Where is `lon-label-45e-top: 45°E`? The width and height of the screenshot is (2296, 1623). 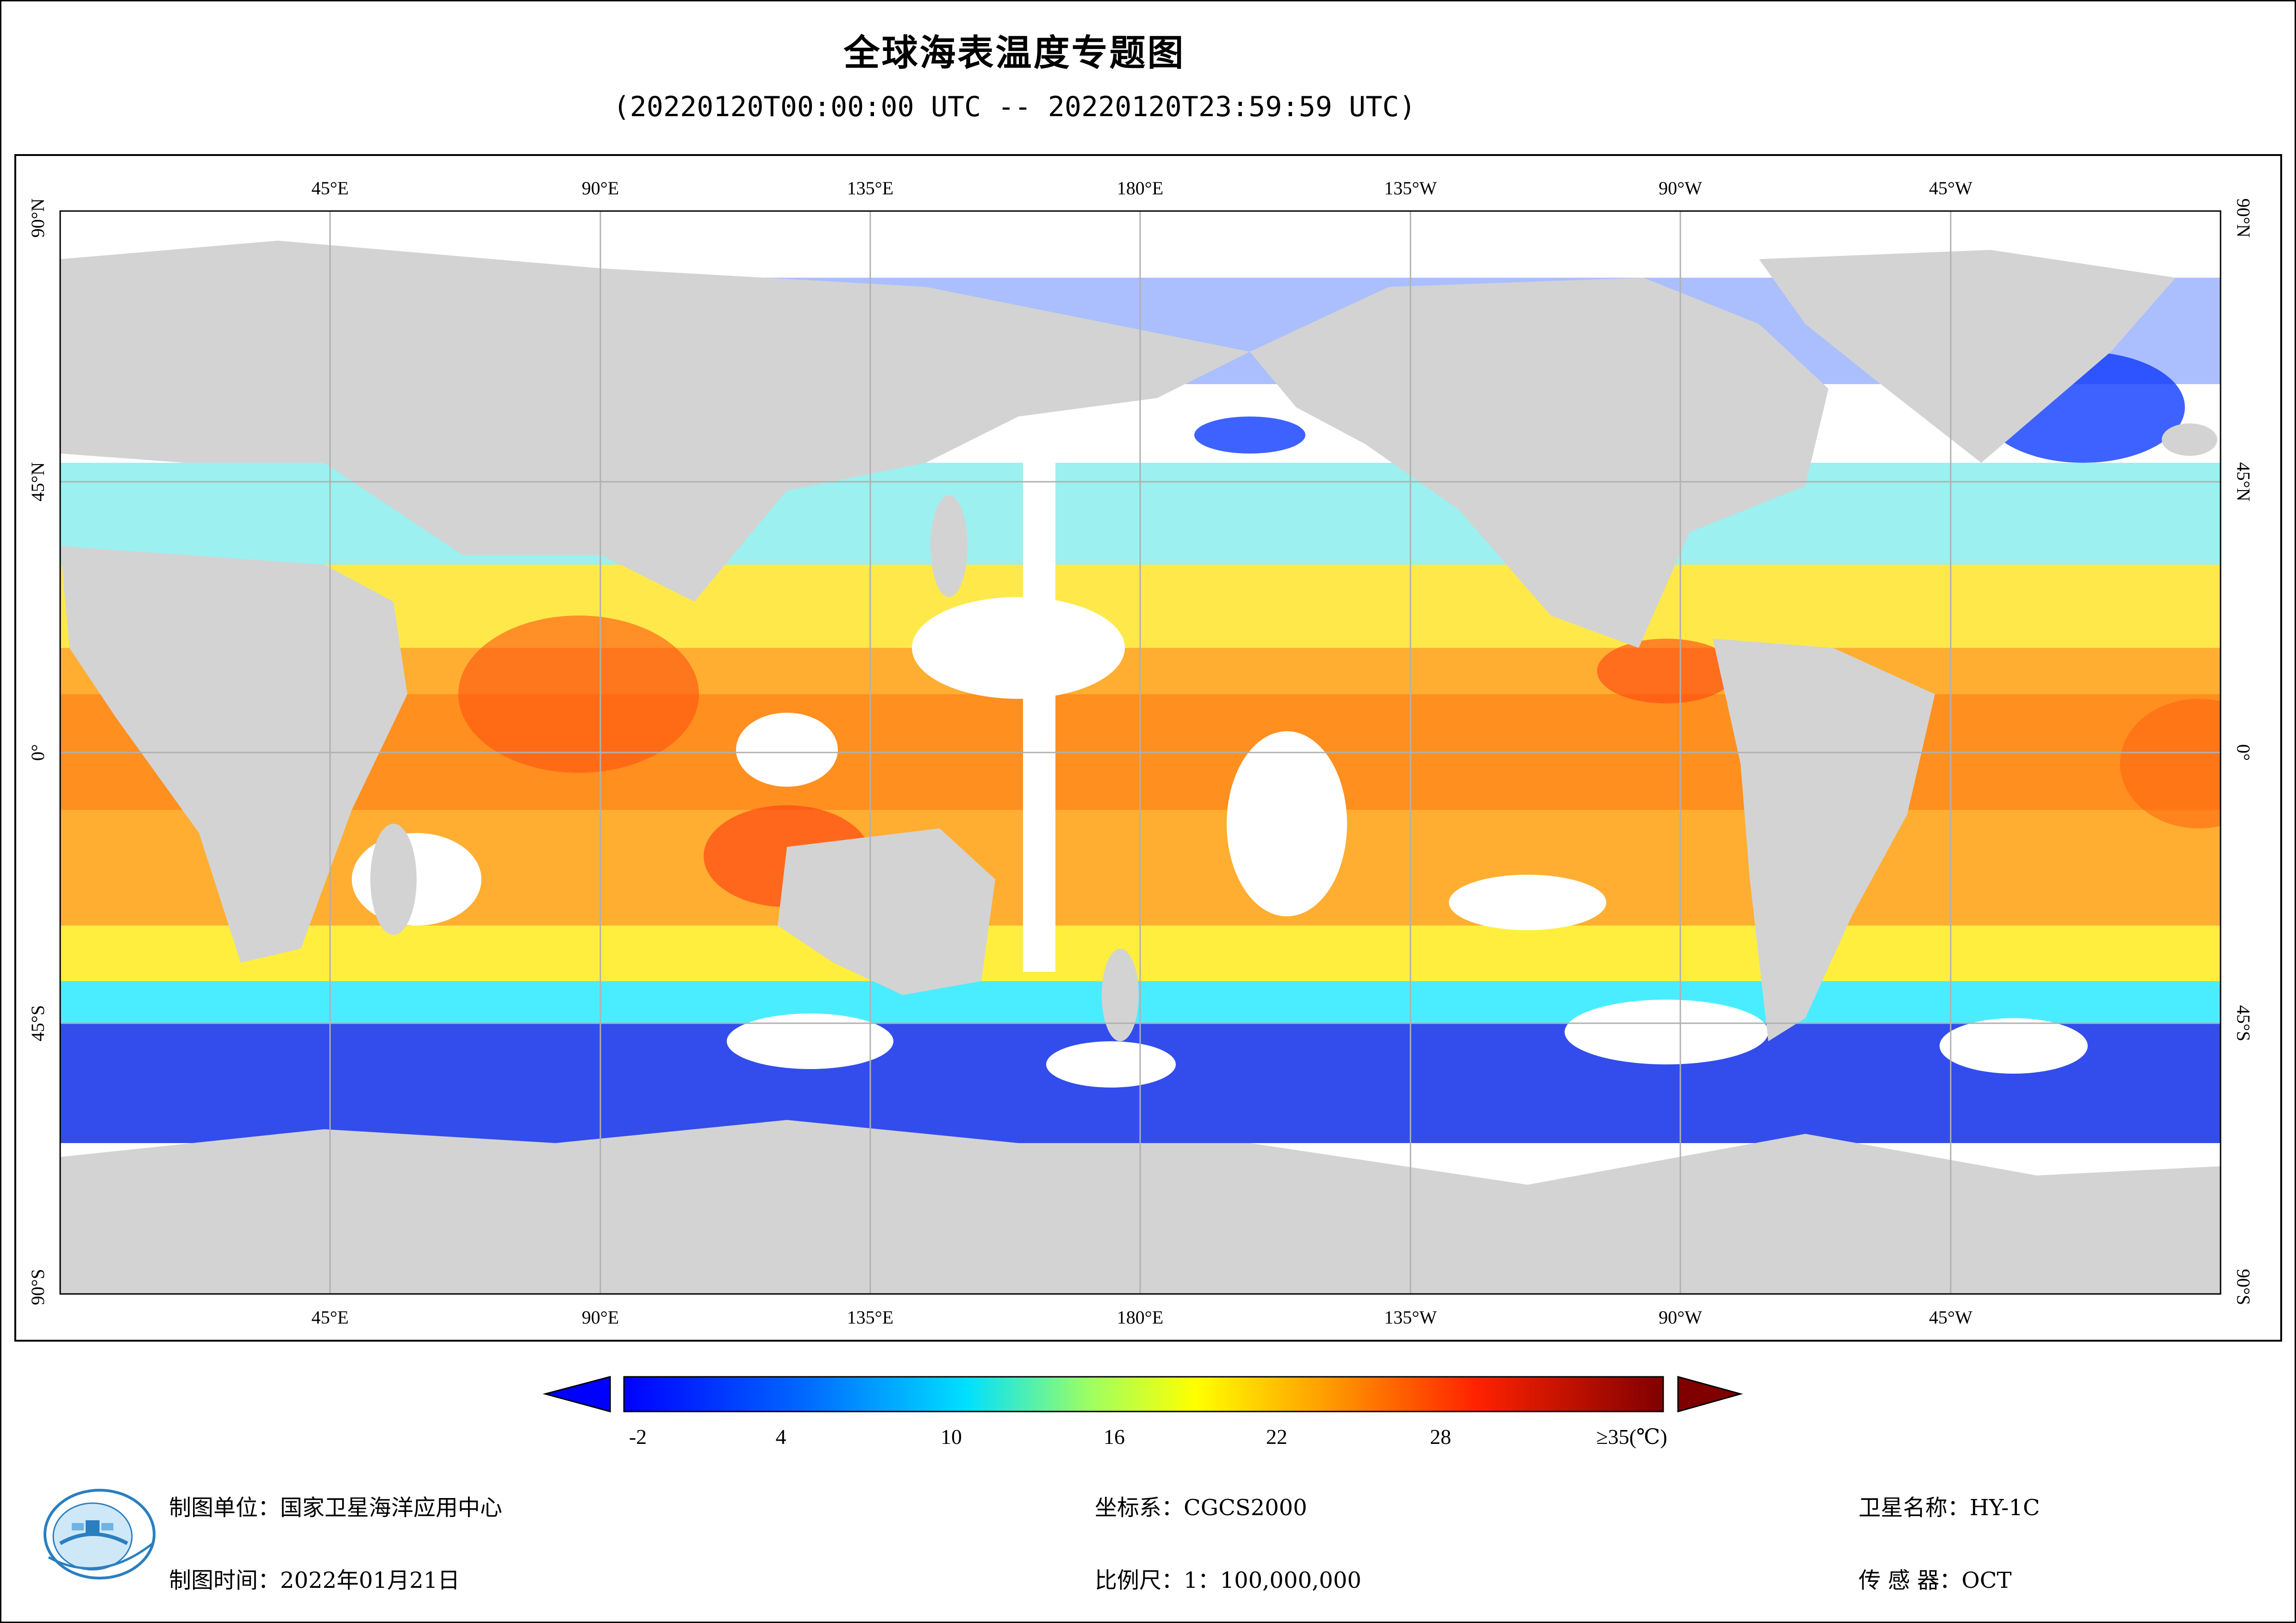 lon-label-45e-top: 45°E is located at coordinates (330, 188).